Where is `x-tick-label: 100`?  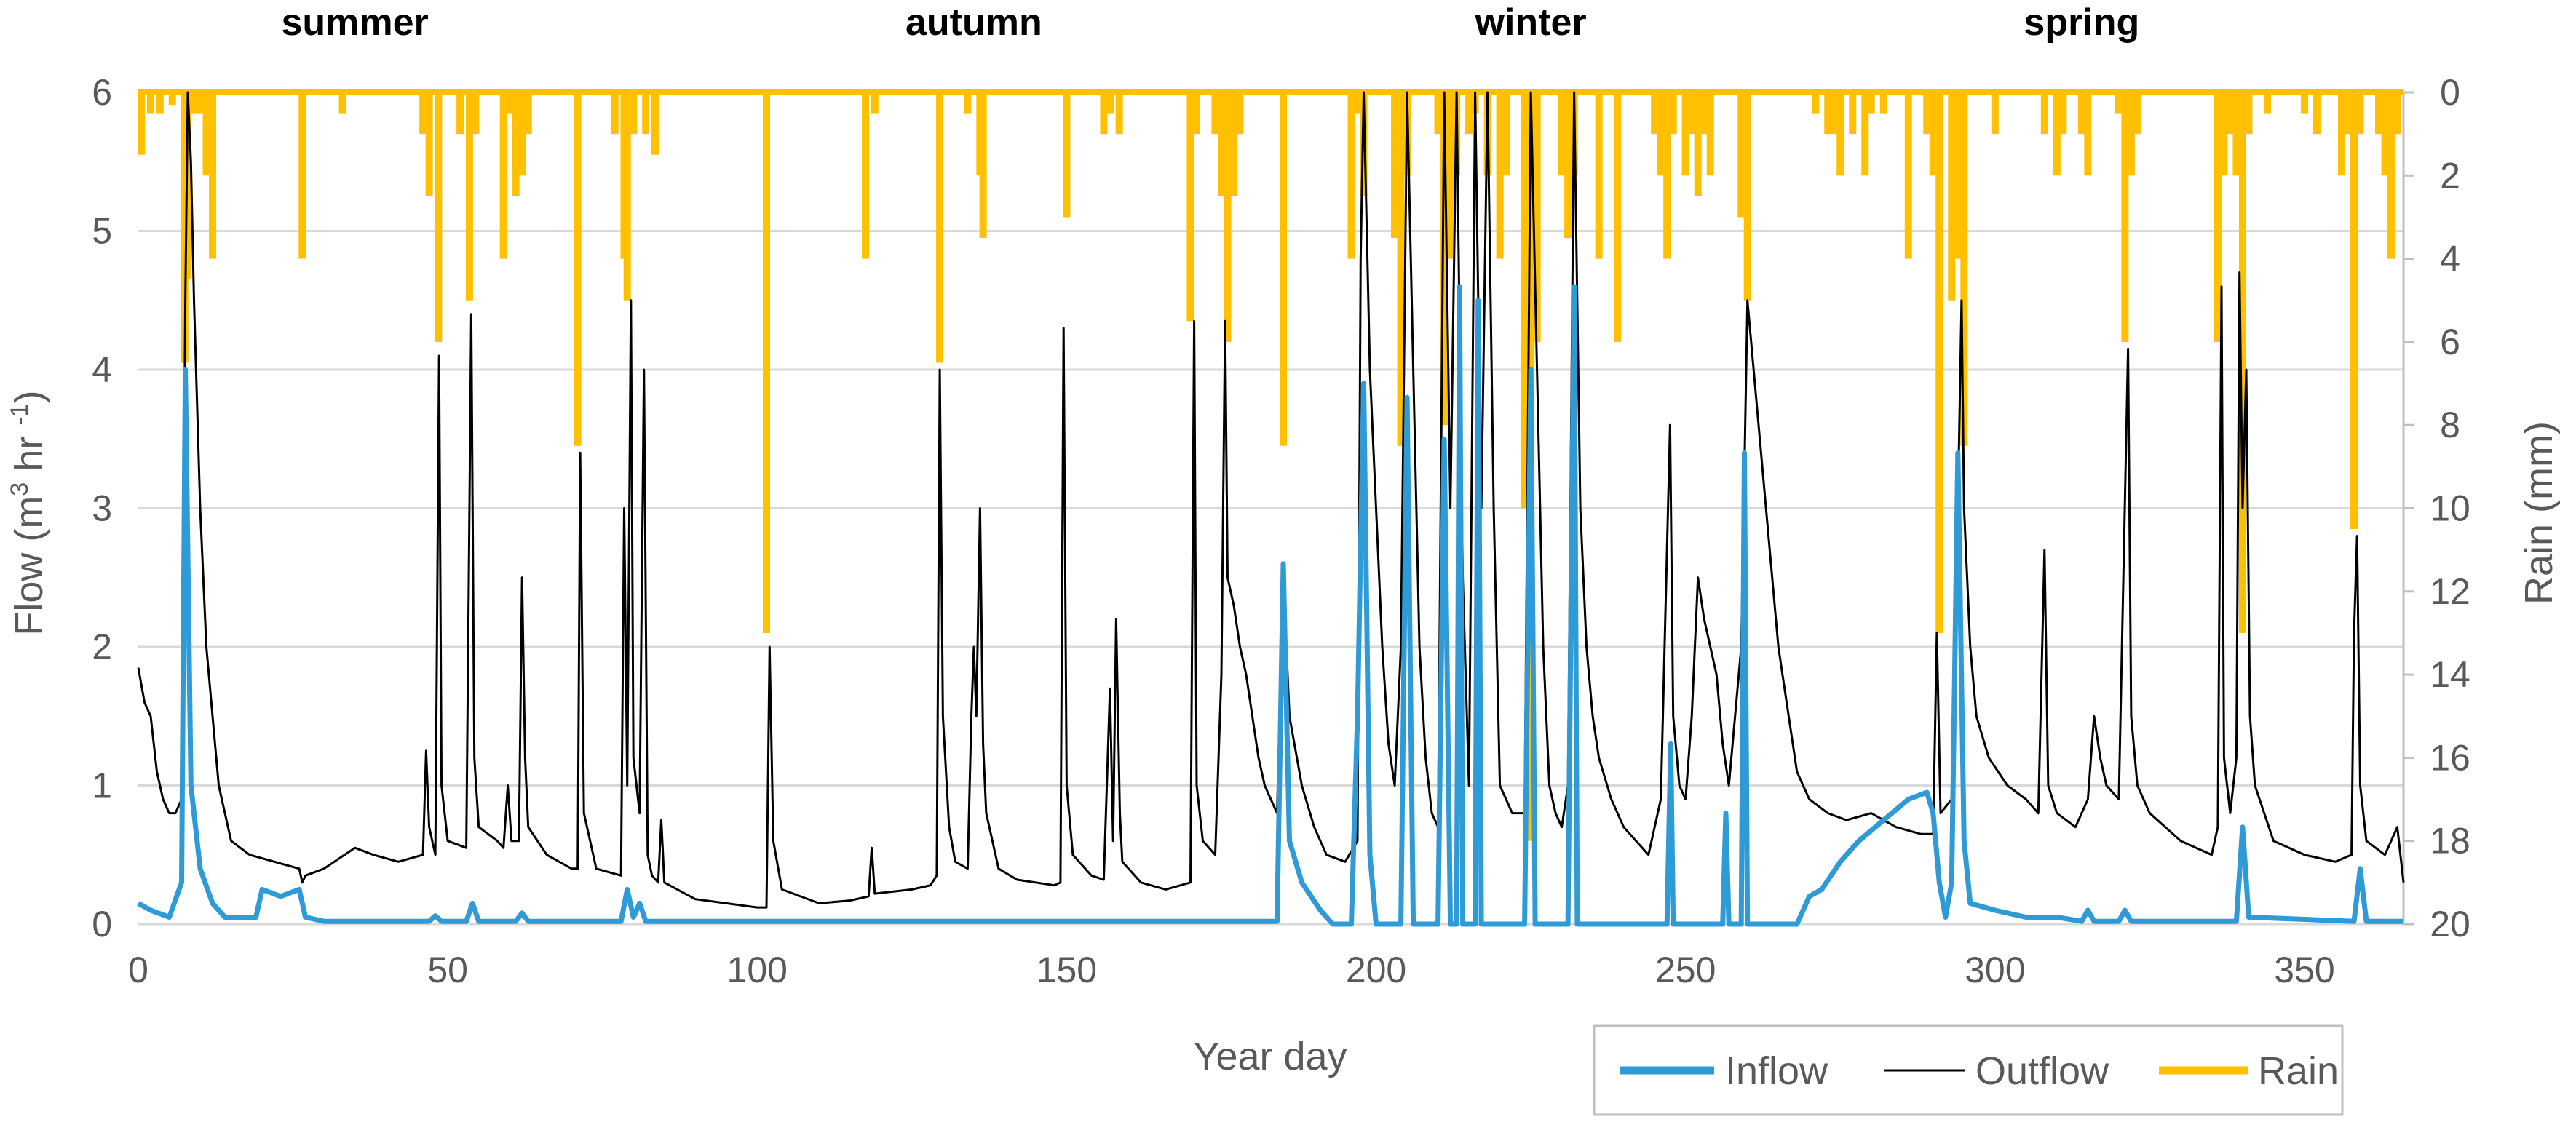 x-tick-label: 100 is located at coordinates (757, 970).